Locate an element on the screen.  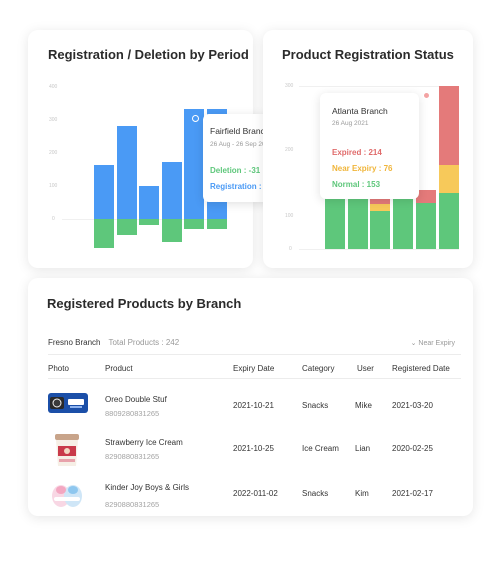
tooltip-date: 26 Aug 2021 is located at coordinates (350, 123).